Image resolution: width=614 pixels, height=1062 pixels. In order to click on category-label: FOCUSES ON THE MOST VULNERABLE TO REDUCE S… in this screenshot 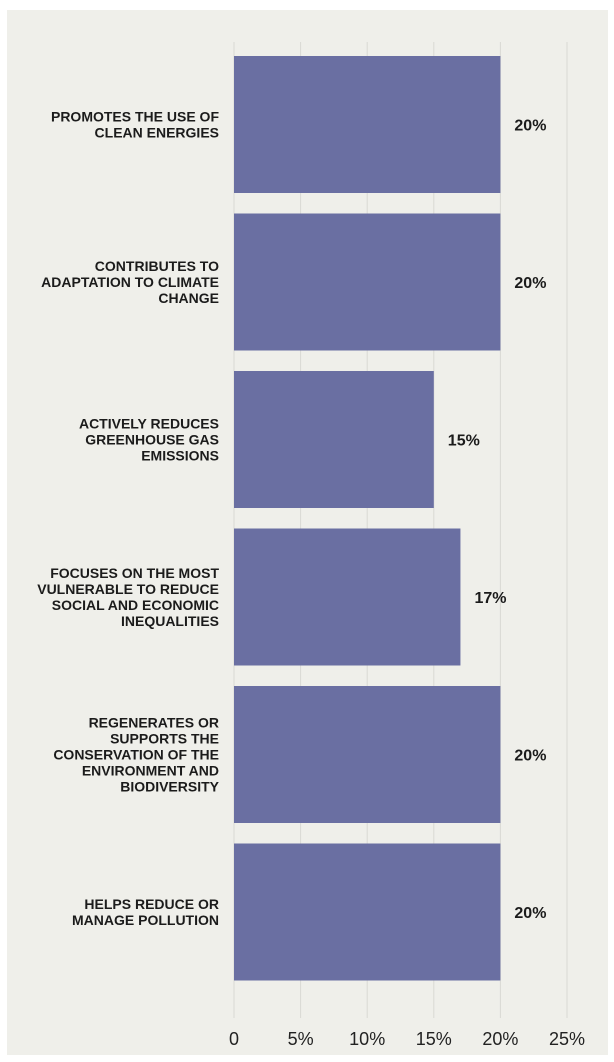, I will do `click(128, 597)`.